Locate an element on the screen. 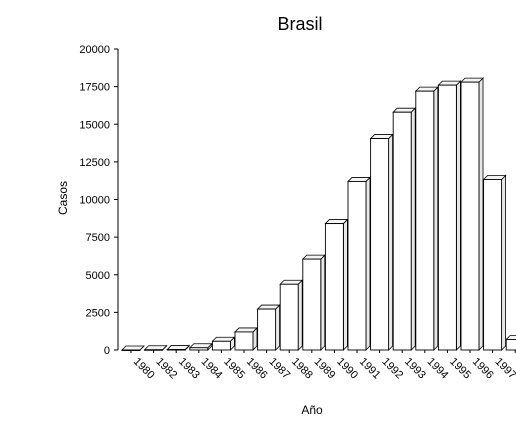 The width and height of the screenshot is (516, 424). chart-title: Brasil is located at coordinates (299, 24).